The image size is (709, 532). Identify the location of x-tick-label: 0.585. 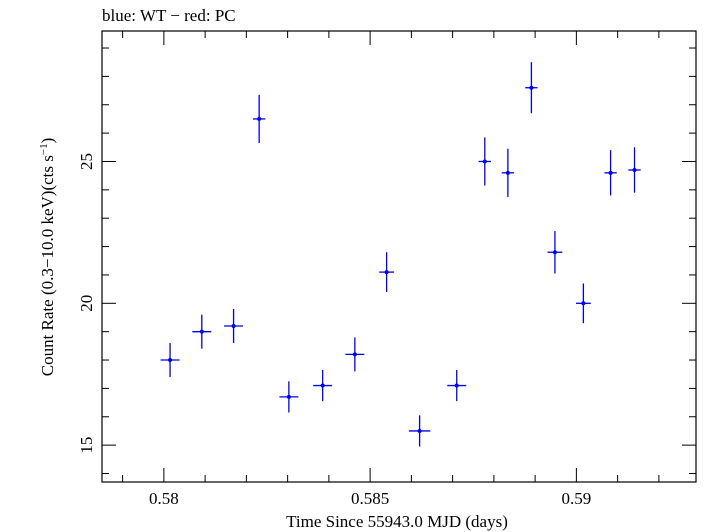
(370, 498).